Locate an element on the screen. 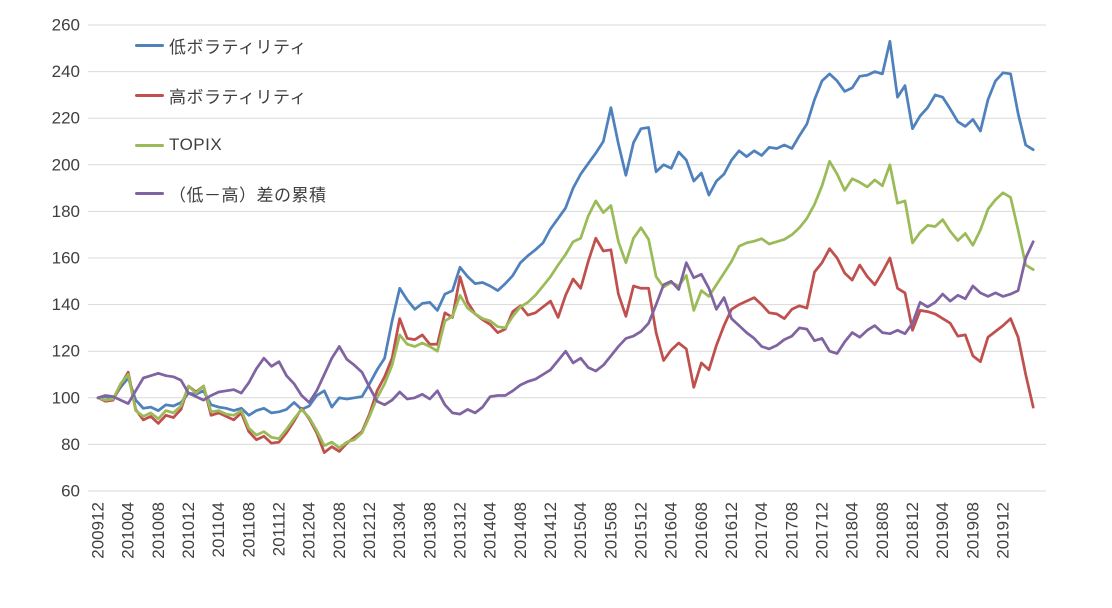  x-tick-label-201804: 201804 is located at coordinates (852, 530).